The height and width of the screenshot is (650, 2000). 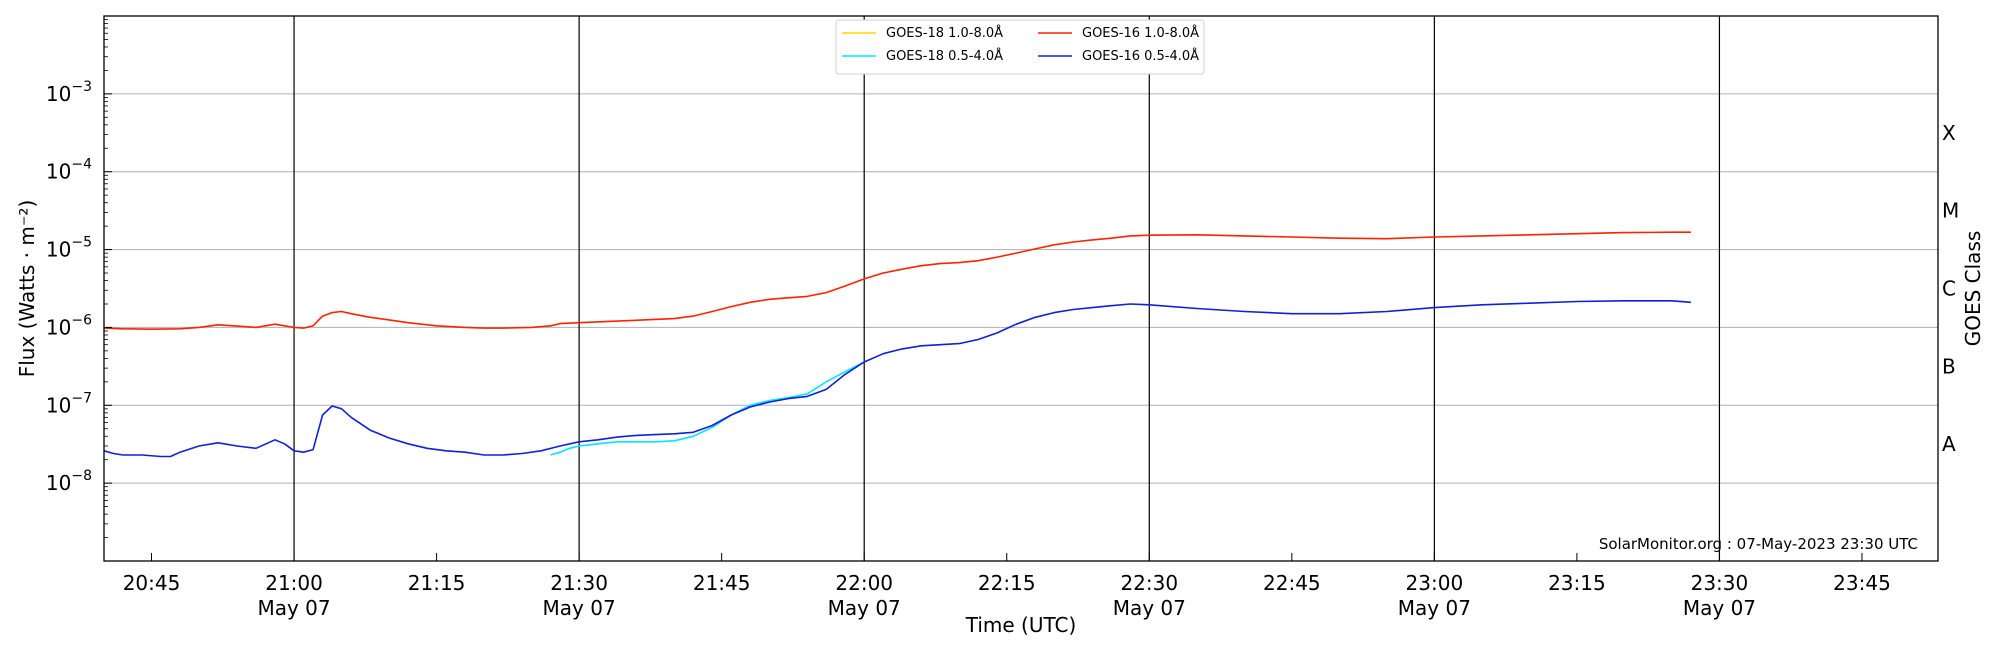 What do you see at coordinates (579, 583) in the screenshot?
I see `x-tick-label: 21:30` at bounding box center [579, 583].